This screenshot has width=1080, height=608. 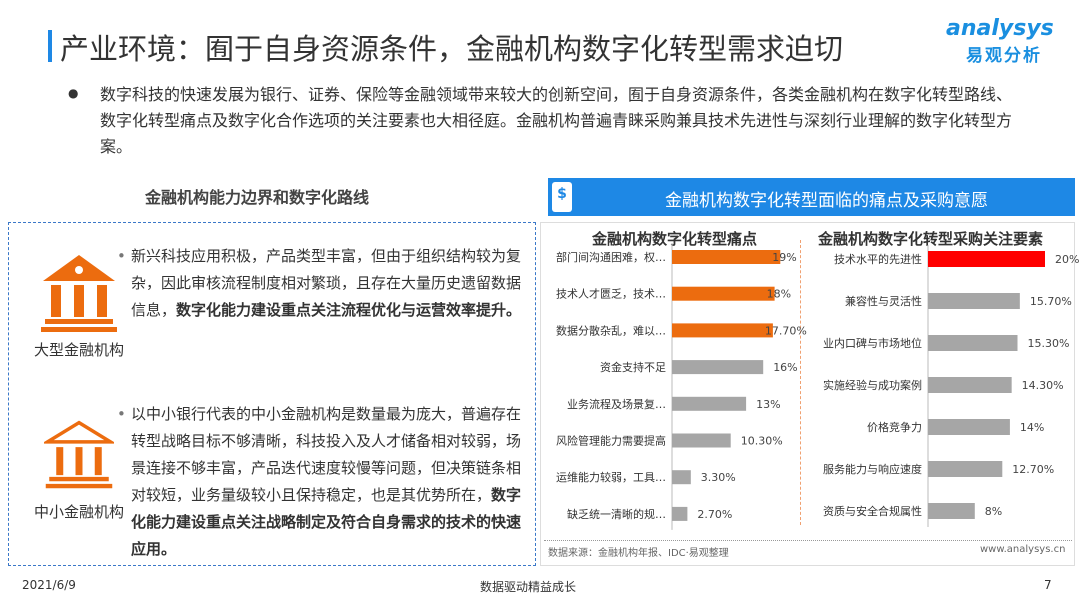 What do you see at coordinates (326, 522) in the screenshot?
I see `desc-highlight: 数字化能力建设重点关注战略制定及符合自身需求的技术的快速应用。` at bounding box center [326, 522].